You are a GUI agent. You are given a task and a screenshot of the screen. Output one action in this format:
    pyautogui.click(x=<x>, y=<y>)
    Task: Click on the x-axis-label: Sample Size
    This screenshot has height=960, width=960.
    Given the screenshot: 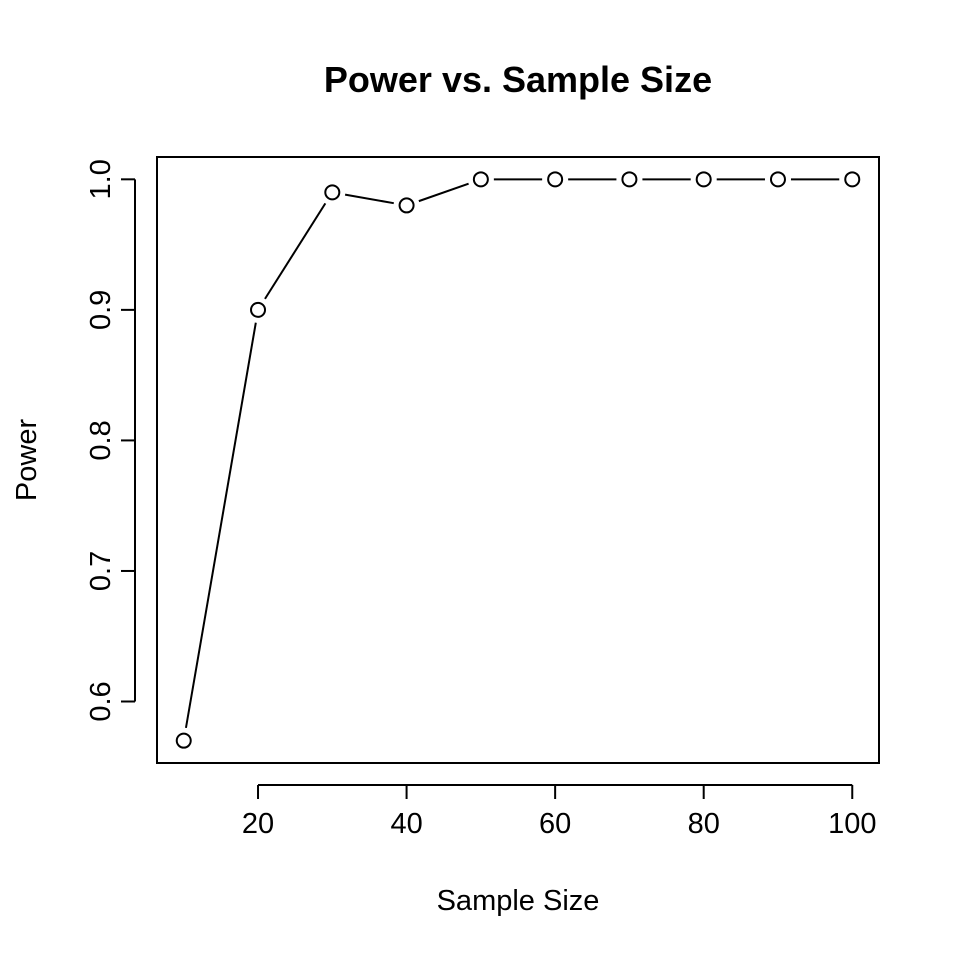 What is the action you would take?
    pyautogui.click(x=518, y=901)
    